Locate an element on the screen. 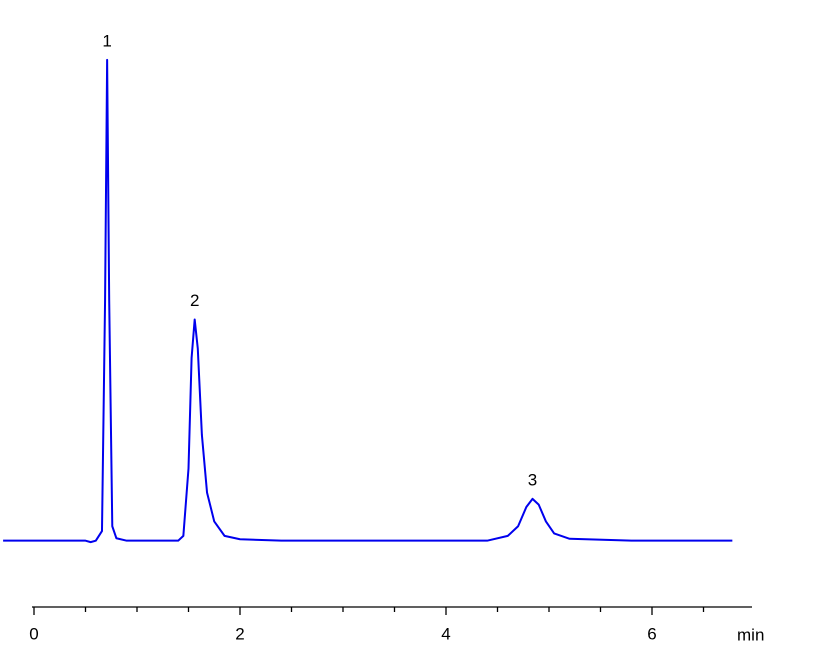 The image size is (819, 669). x-tick-label: 6 is located at coordinates (651, 633).